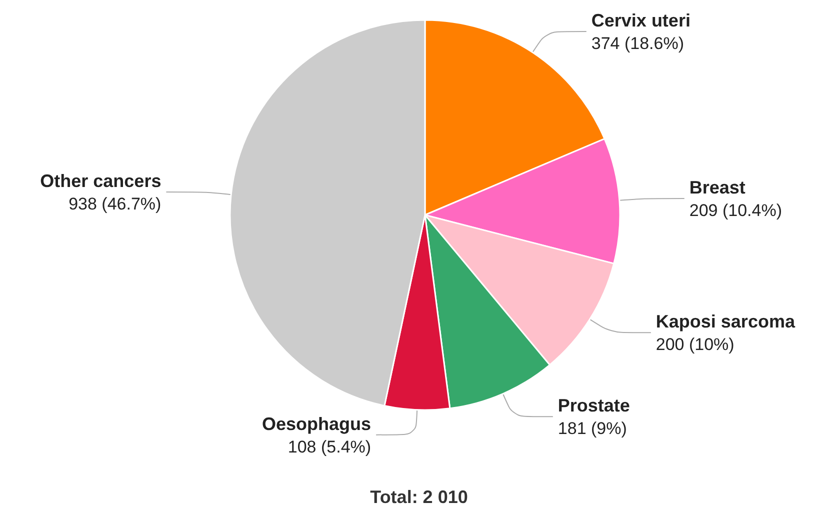 The height and width of the screenshot is (519, 838). Describe the element at coordinates (726, 322) in the screenshot. I see `slice-label: Kaposi sarcoma` at that location.